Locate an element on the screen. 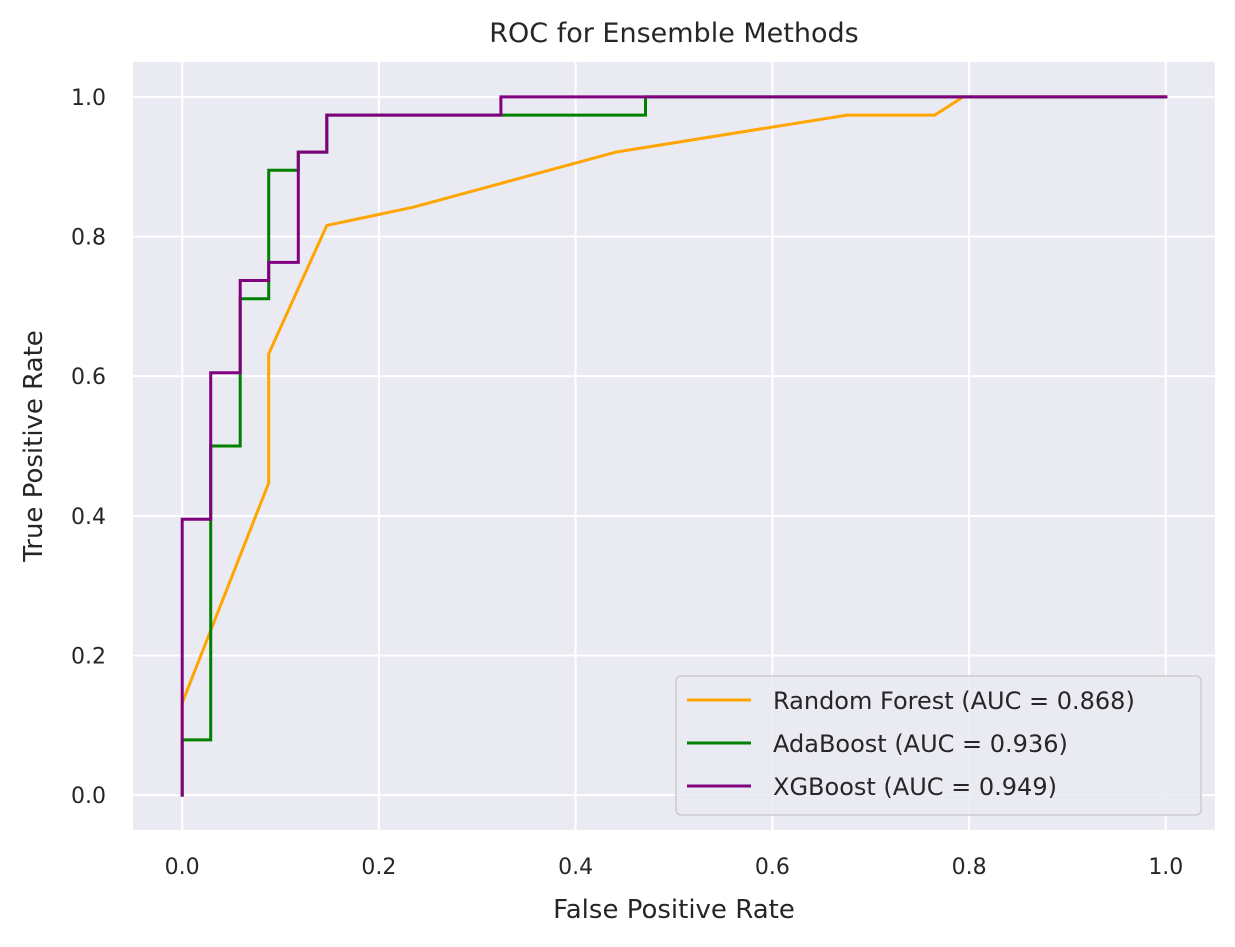 This screenshot has width=1235, height=947. y-tick-label: 0.0 is located at coordinates (88, 796).